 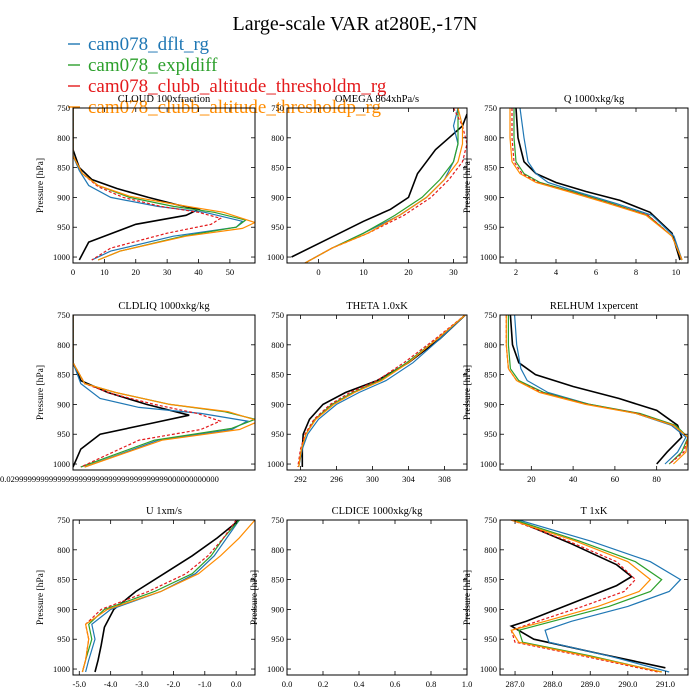 I want to click on x-tick-label: -4.0, so click(x=110, y=684).